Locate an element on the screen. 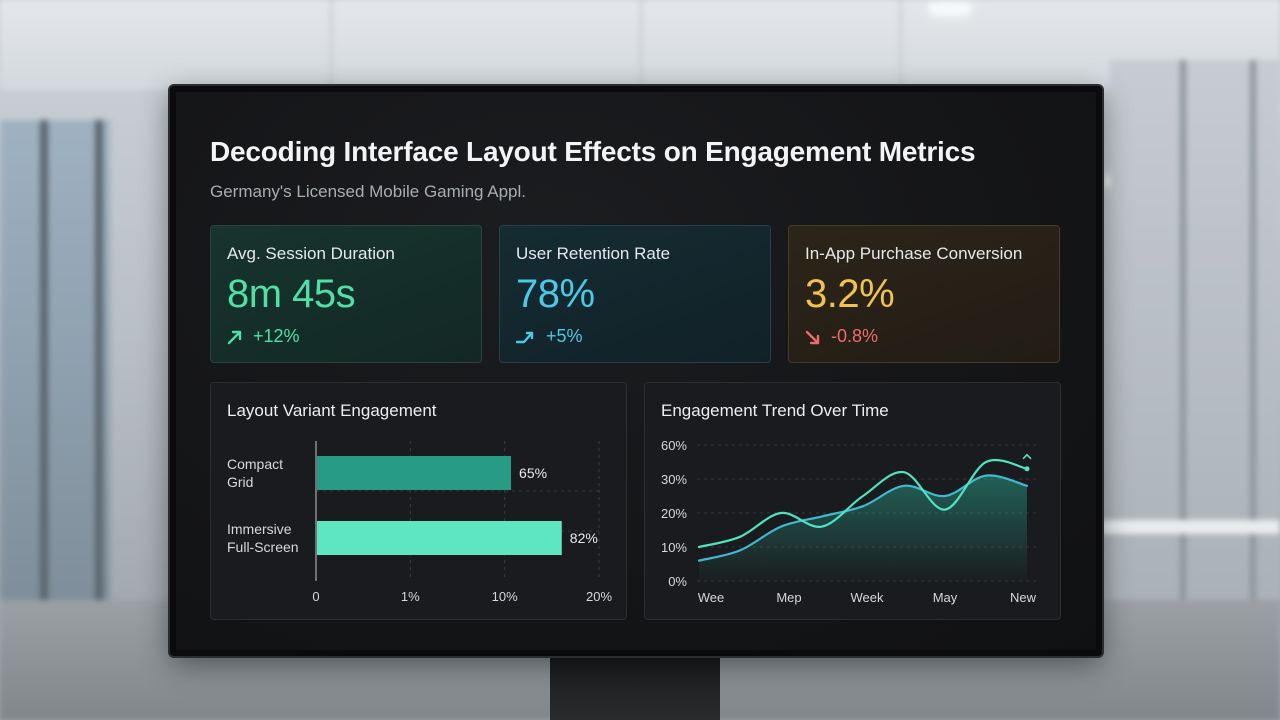  x-tick-label: May is located at coordinates (945, 597).